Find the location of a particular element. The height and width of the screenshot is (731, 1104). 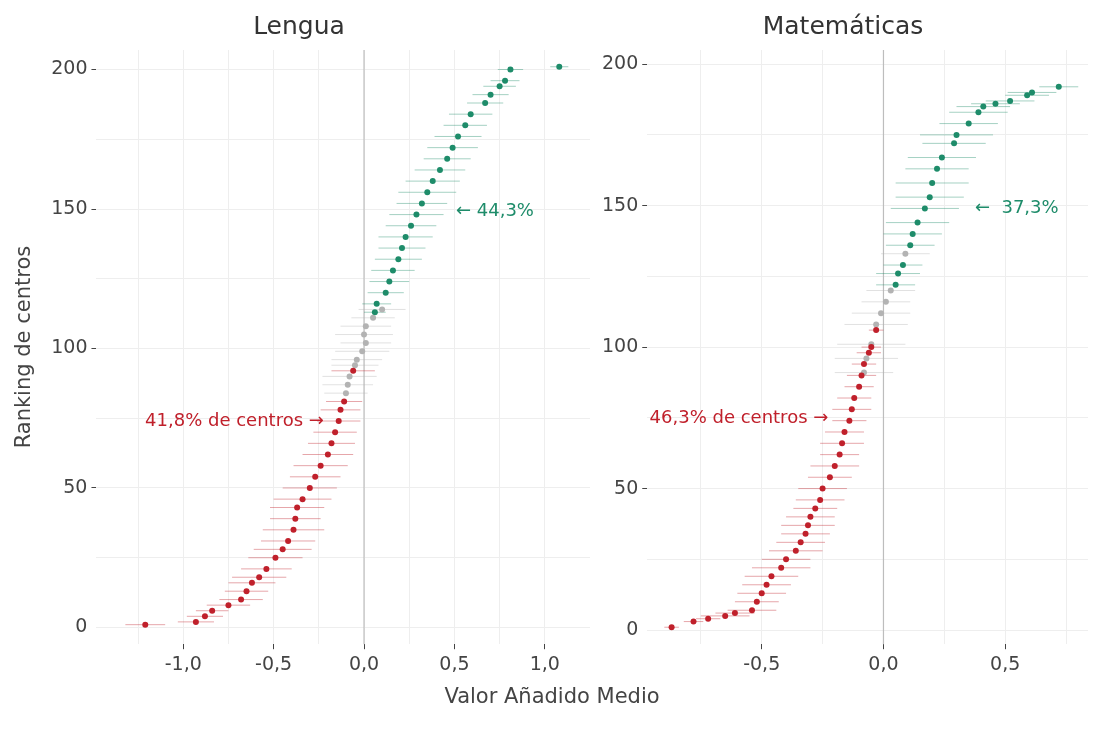

y-tick-label: 200 is located at coordinates (69, 67).